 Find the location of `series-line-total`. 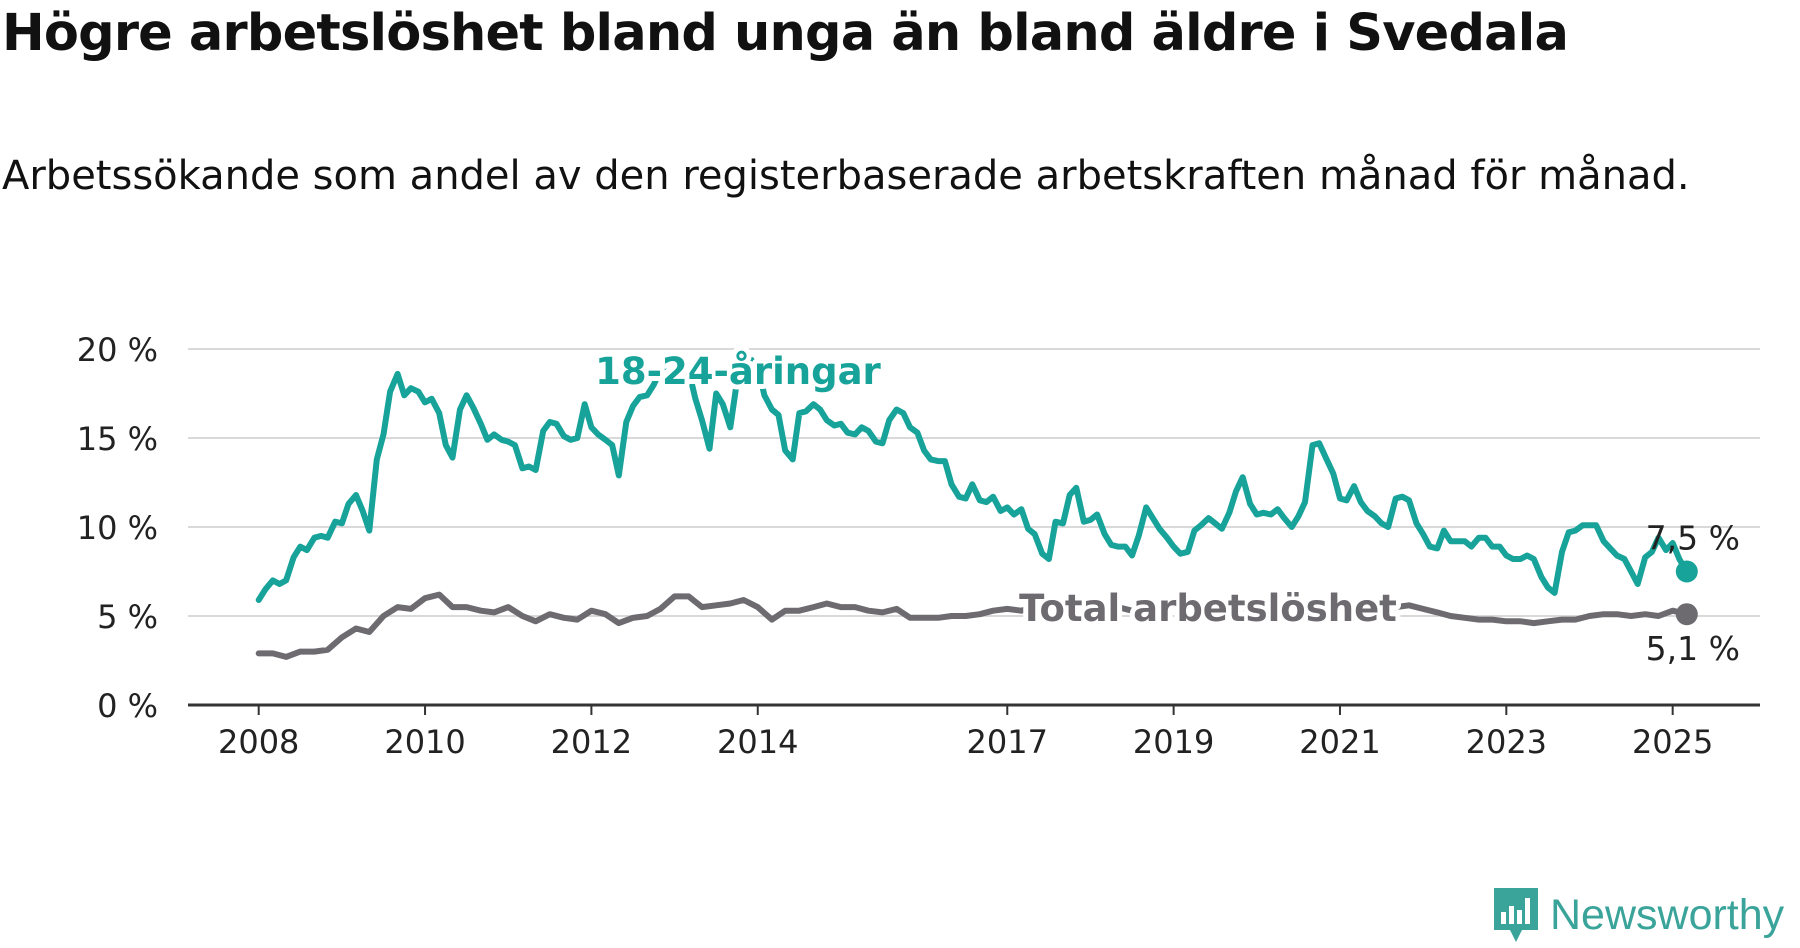

series-line-total is located at coordinates (972, 625).